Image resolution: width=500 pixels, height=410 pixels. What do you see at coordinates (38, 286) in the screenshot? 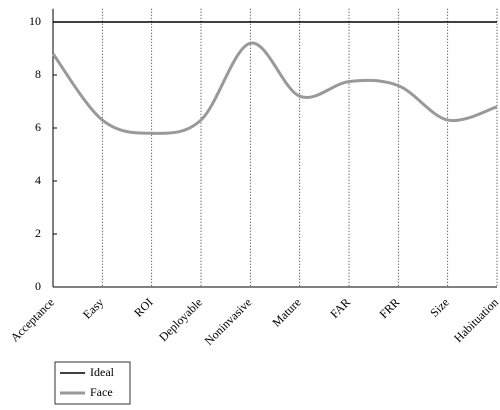
I see `y-tick-label: 0` at bounding box center [38, 286].